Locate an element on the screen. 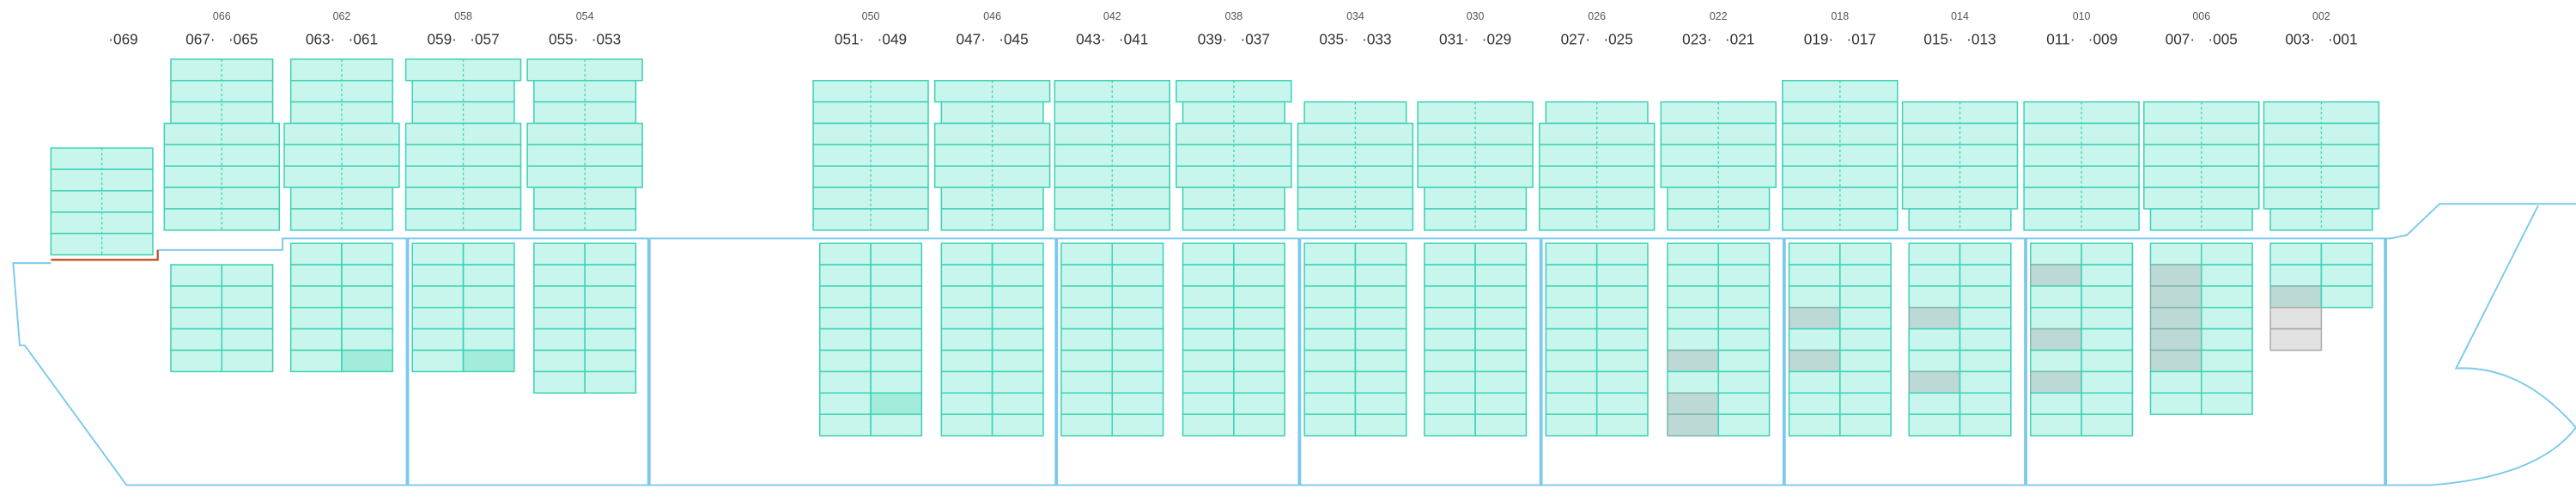 This screenshot has width=2576, height=489. bay-label-left: 031· is located at coordinates (1453, 40).